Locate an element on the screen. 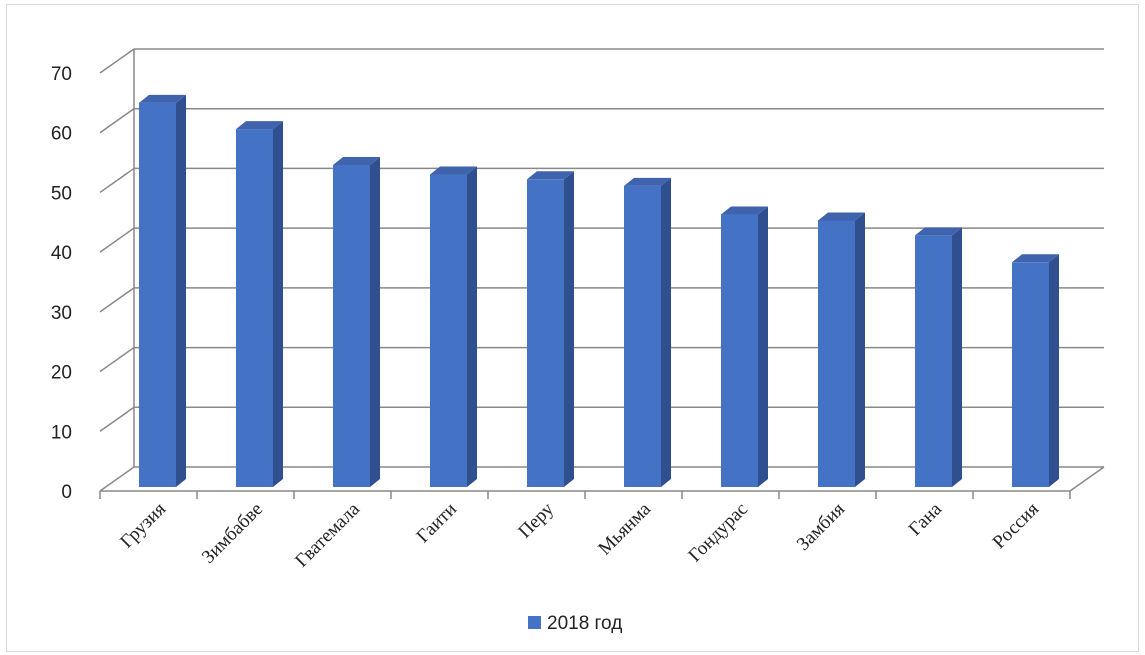 This screenshot has height=655, width=1145. y-tick-label: 70 is located at coordinates (61, 74).